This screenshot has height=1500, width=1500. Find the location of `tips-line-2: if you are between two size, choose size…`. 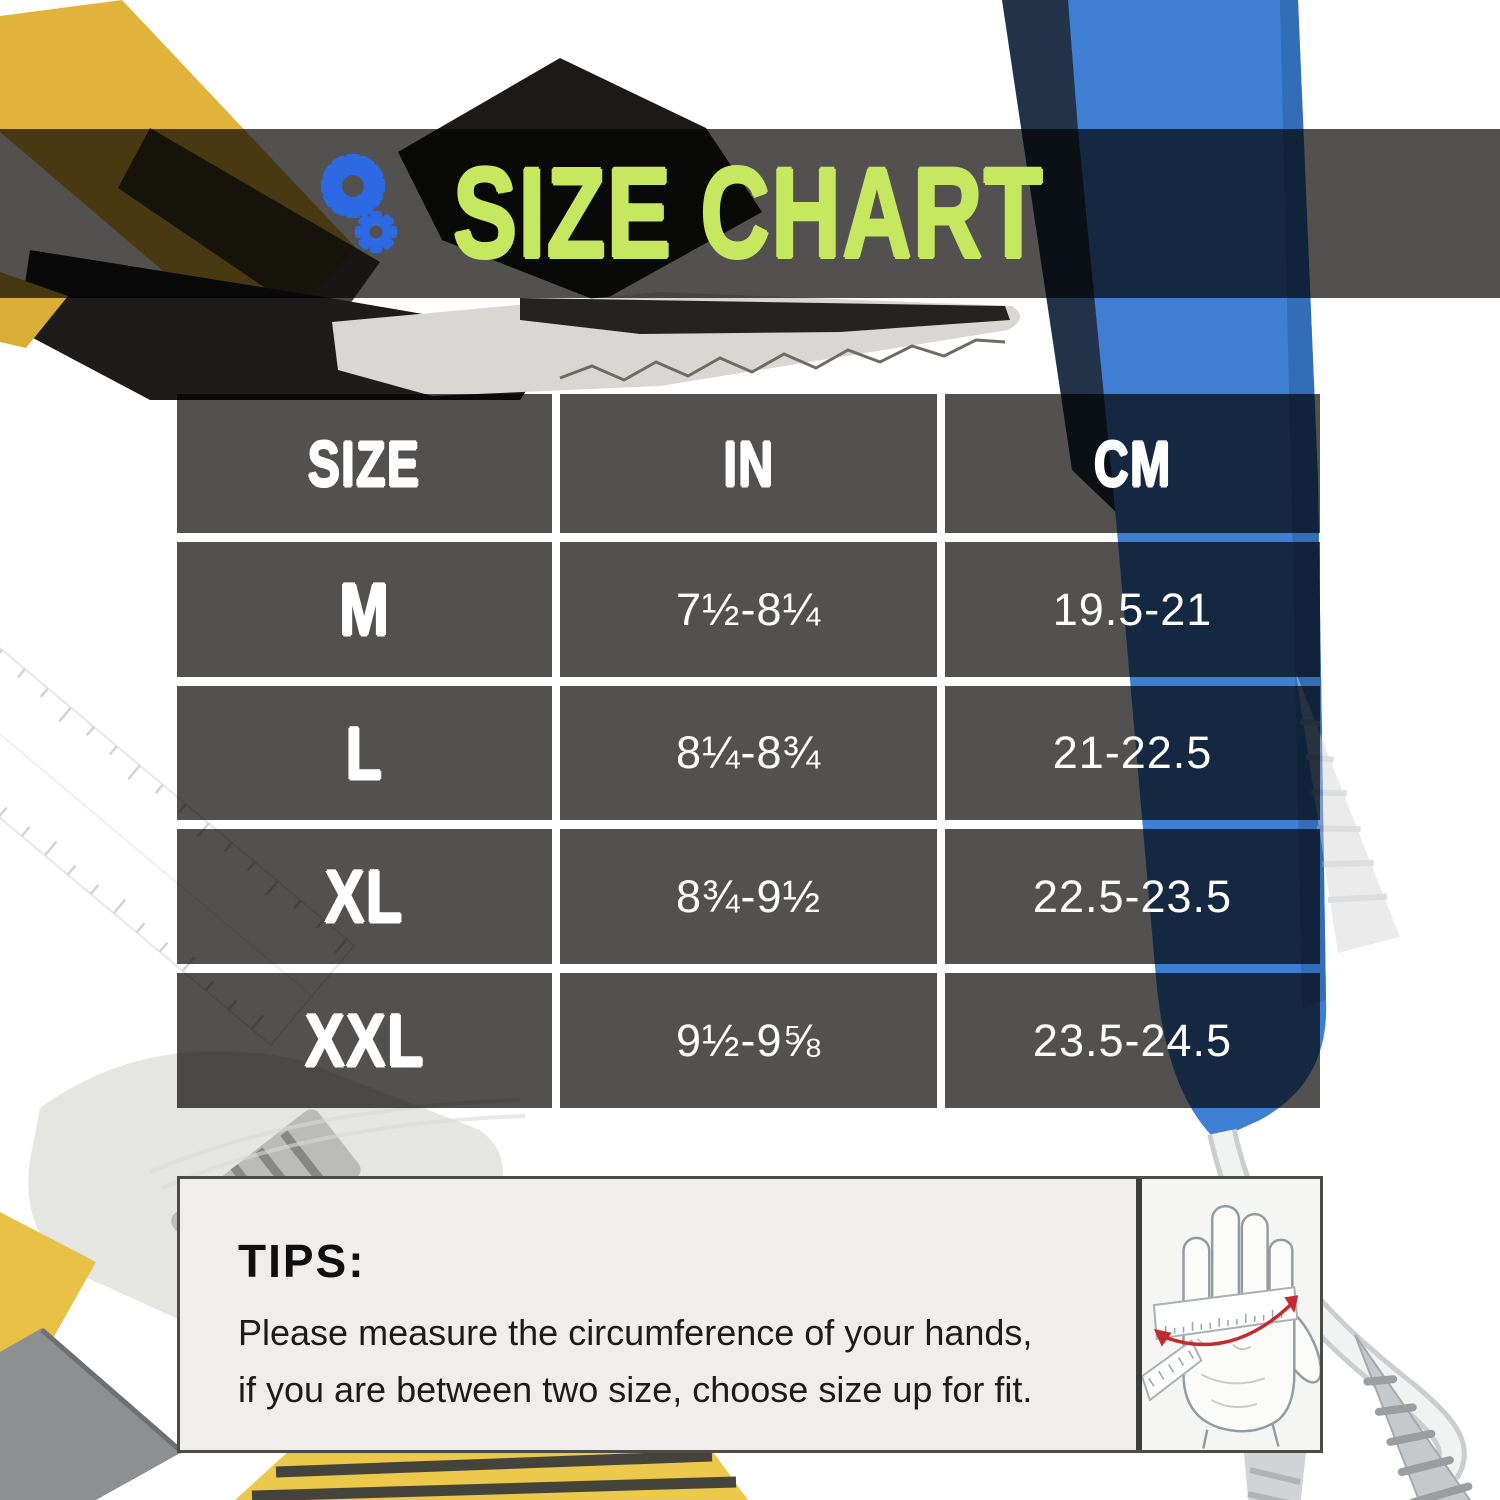

tips-line-2: if you are between two size, choose size… is located at coordinates (635, 1389).